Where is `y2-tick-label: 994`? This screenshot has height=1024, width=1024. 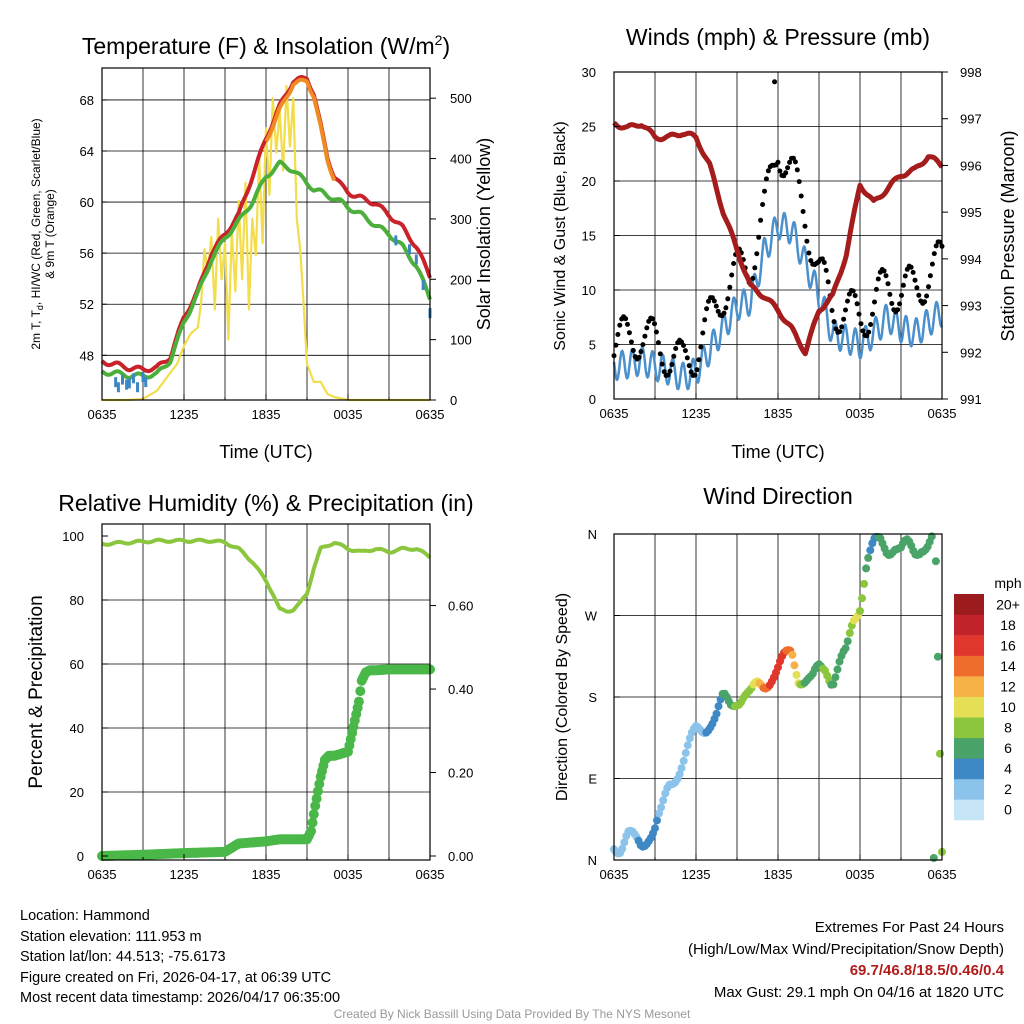
y2-tick-label: 994 is located at coordinates (971, 259).